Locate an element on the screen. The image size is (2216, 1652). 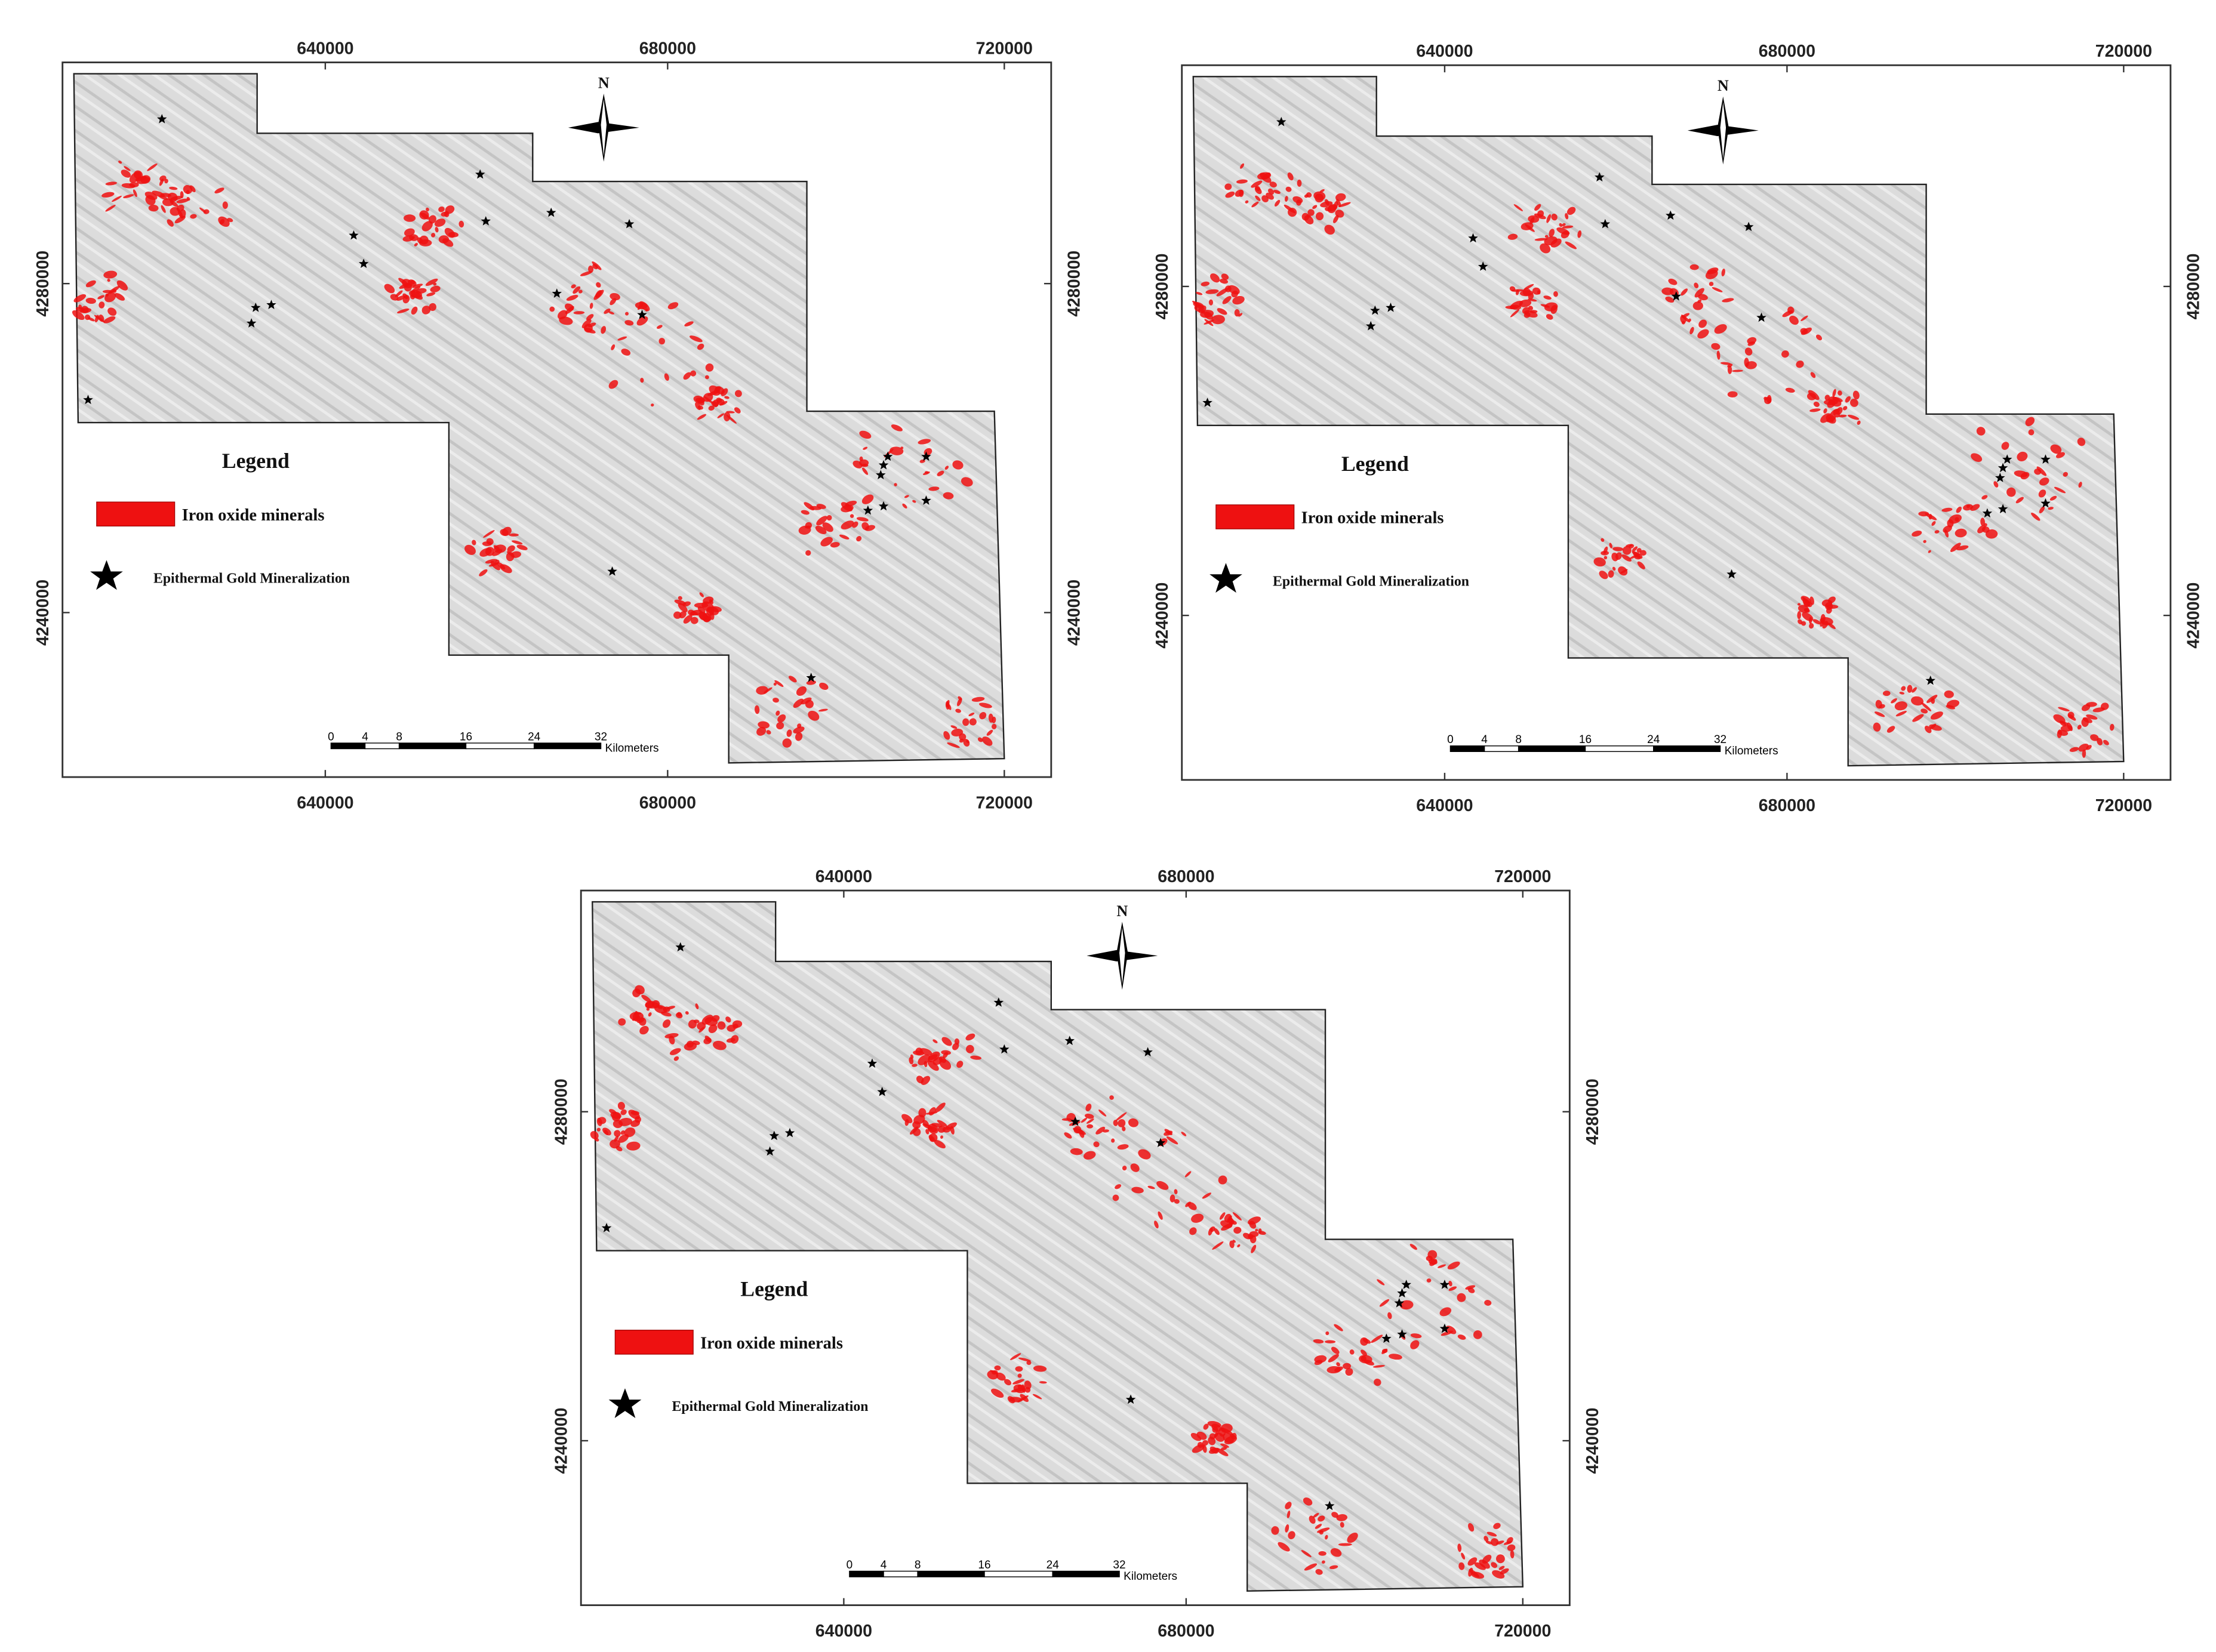
scale-unit: Kilometers is located at coordinates (1751, 751).